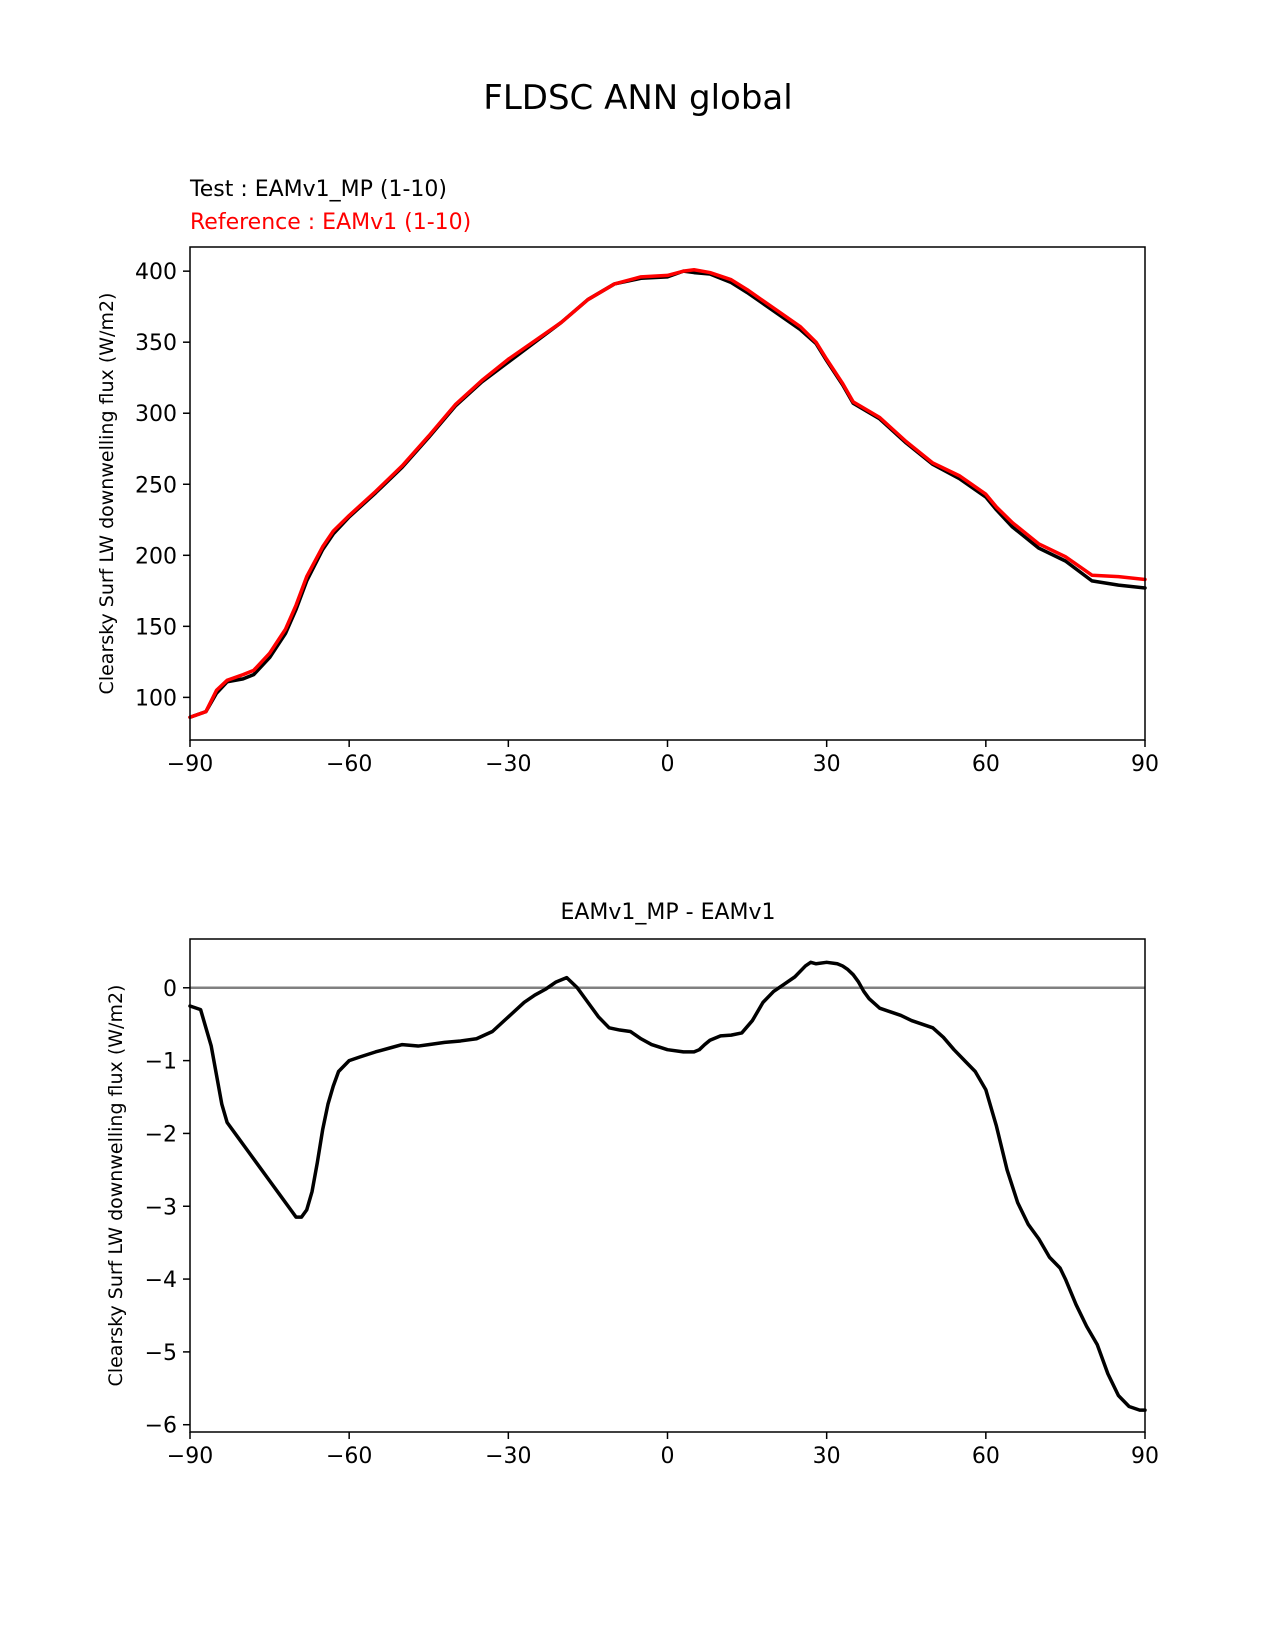 The height and width of the screenshot is (1650, 1275). Describe the element at coordinates (156, 272) in the screenshot. I see `y-tick-label: 400` at that location.